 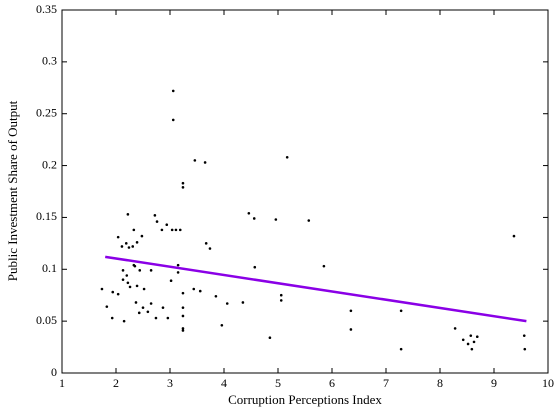 What do you see at coordinates (494, 383) in the screenshot?
I see `x-tick-label: 9` at bounding box center [494, 383].